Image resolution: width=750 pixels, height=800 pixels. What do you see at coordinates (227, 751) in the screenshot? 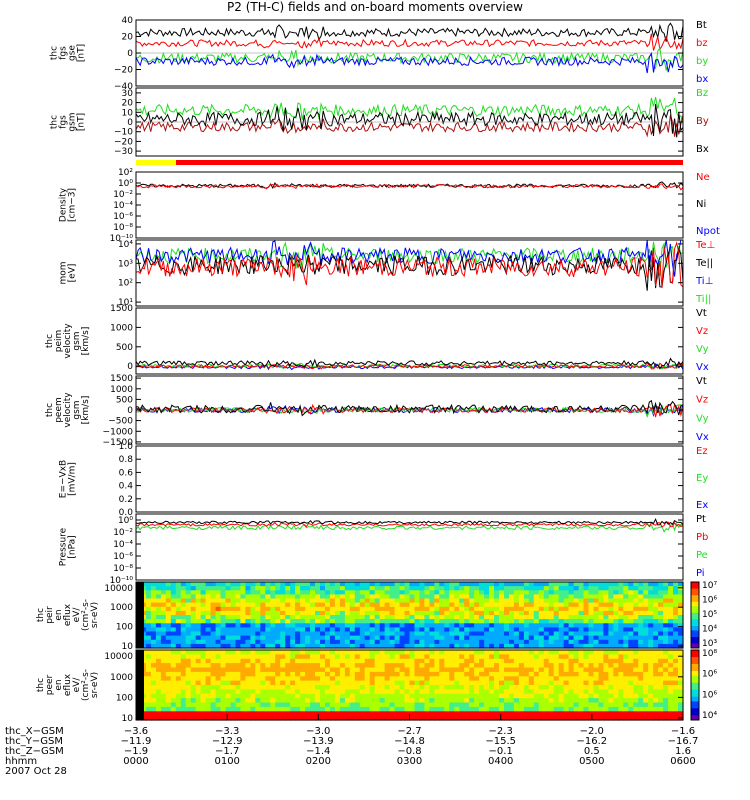
I see `time-axis-value: −1.7` at bounding box center [227, 751].